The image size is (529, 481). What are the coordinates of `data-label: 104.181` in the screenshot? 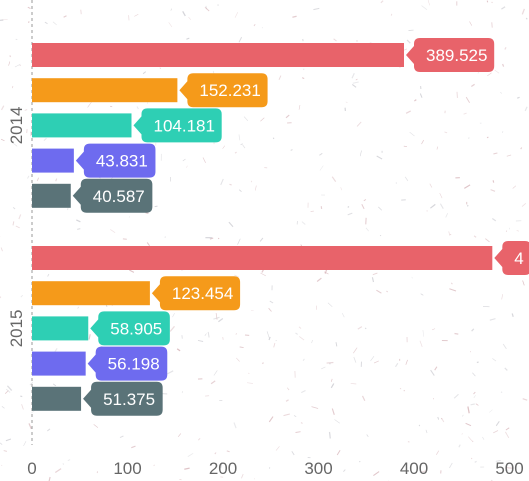 It's located at (183, 125).